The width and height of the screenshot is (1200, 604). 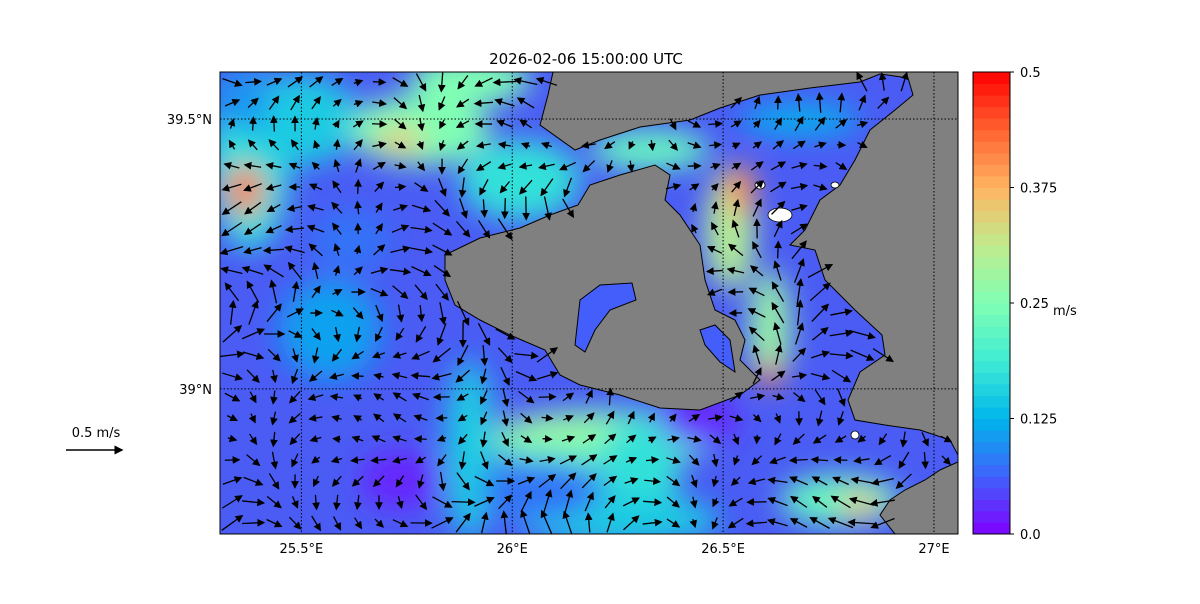 I want to click on colorbar: 0.0 0.125 0.25 0.375 0.5 m/s, so click(x=1025, y=304).